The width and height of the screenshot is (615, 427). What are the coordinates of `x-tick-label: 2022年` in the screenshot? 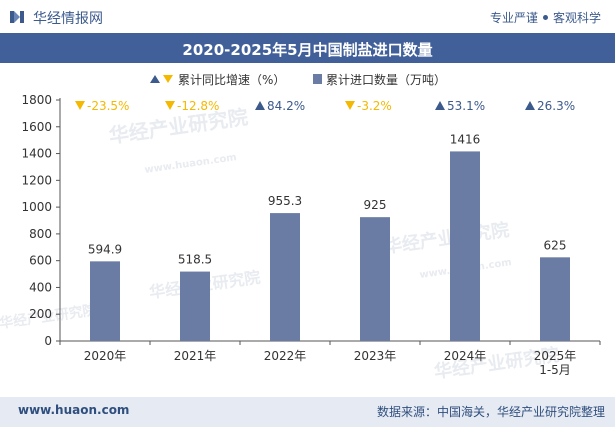 It's located at (285, 356).